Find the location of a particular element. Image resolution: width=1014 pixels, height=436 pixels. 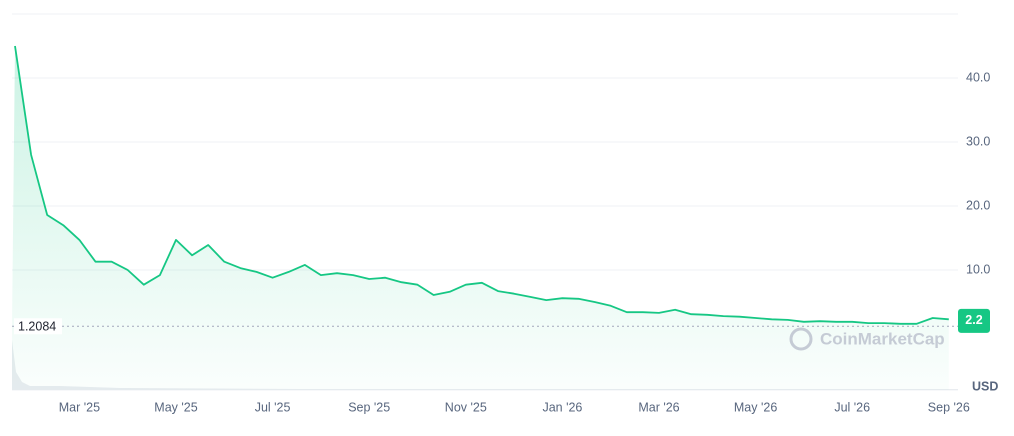

x-tick-label: May '25 is located at coordinates (175, 407).